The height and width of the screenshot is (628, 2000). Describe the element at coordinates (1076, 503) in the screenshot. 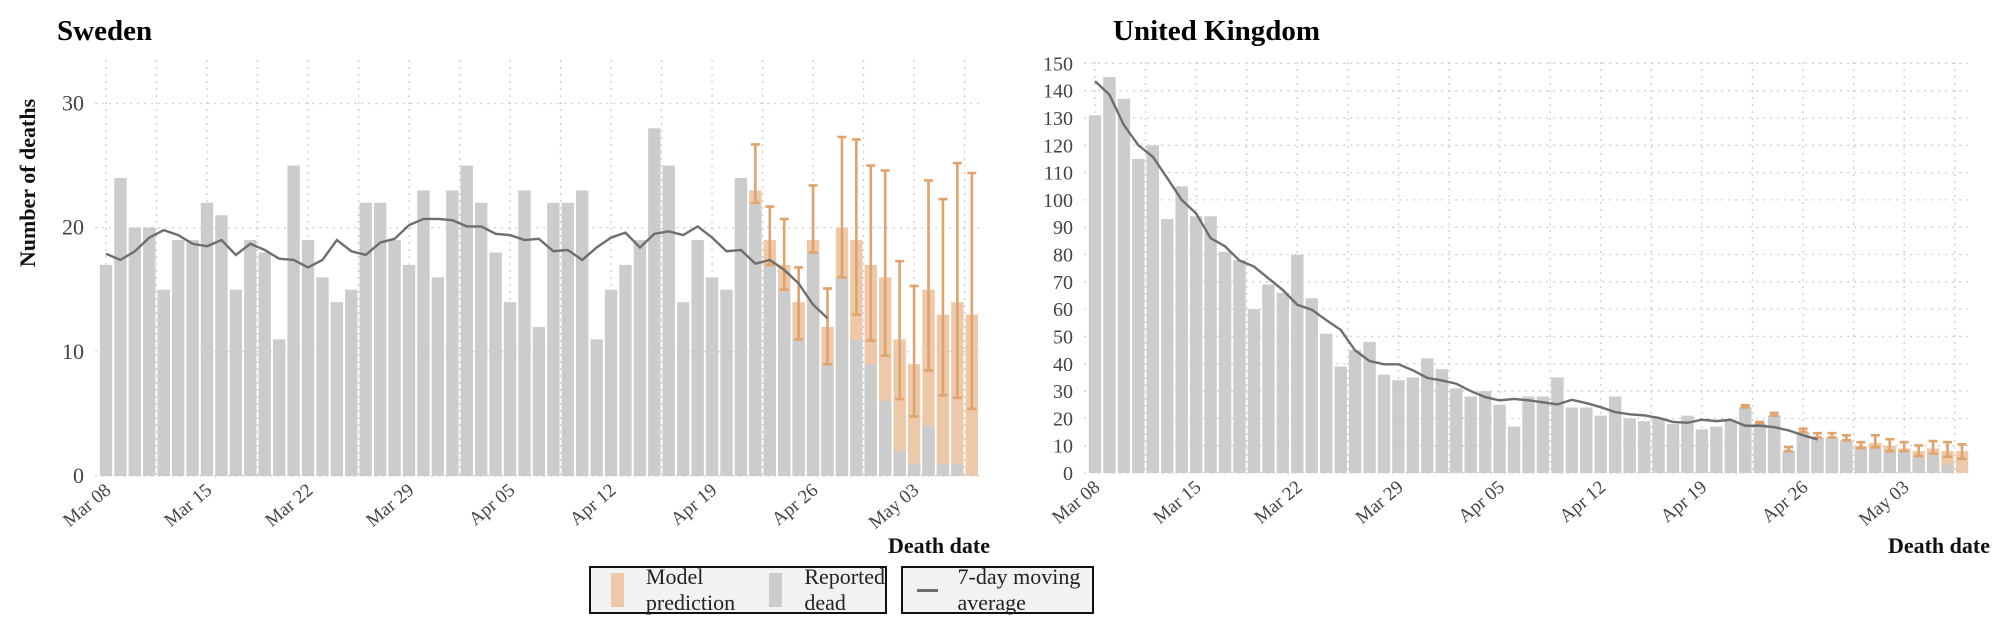

I see `x-tick-label: Mar 08` at that location.